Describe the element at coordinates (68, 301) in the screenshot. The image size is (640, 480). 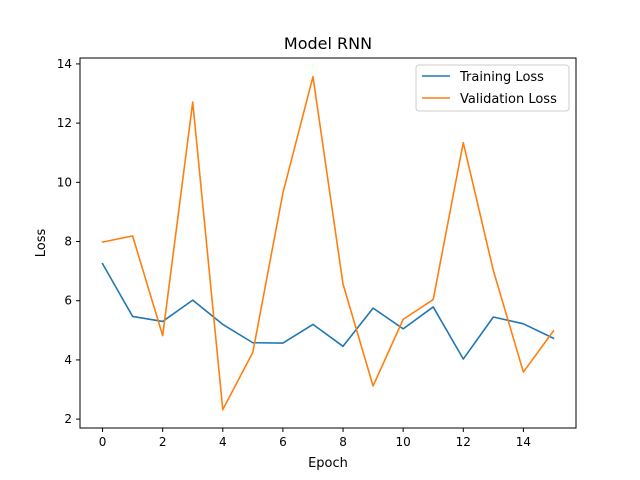
I see `y-tick-label: 6` at that location.